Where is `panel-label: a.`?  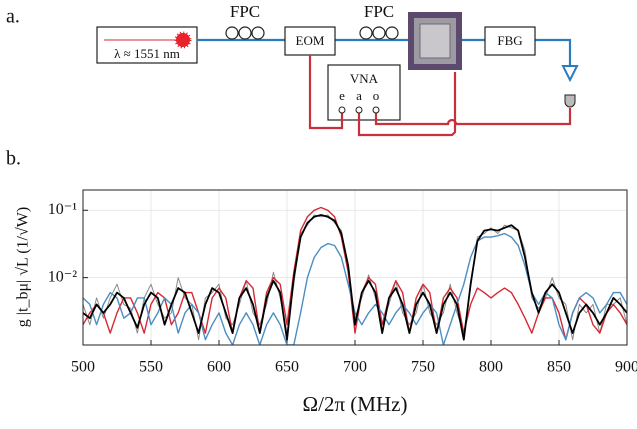 panel-label: a. is located at coordinates (13, 17).